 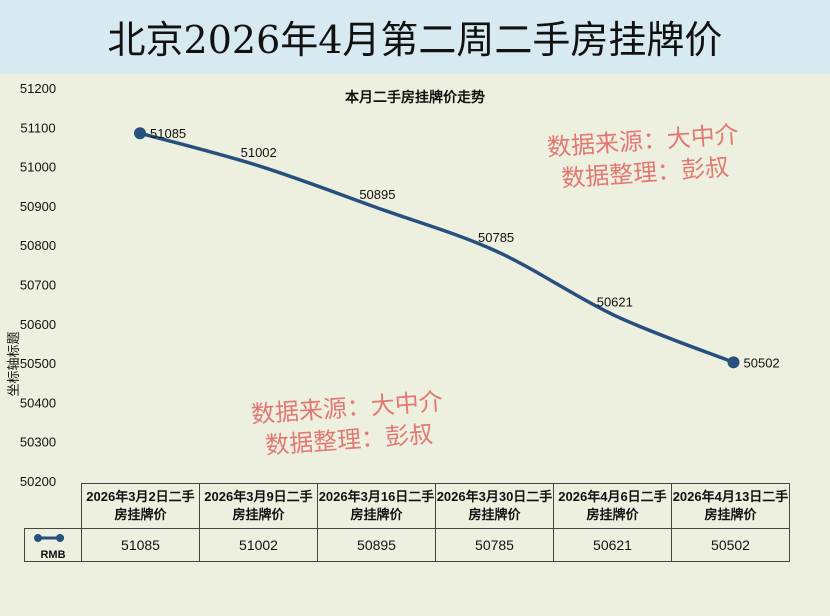 I want to click on data-label: 51002, so click(x=259, y=152).